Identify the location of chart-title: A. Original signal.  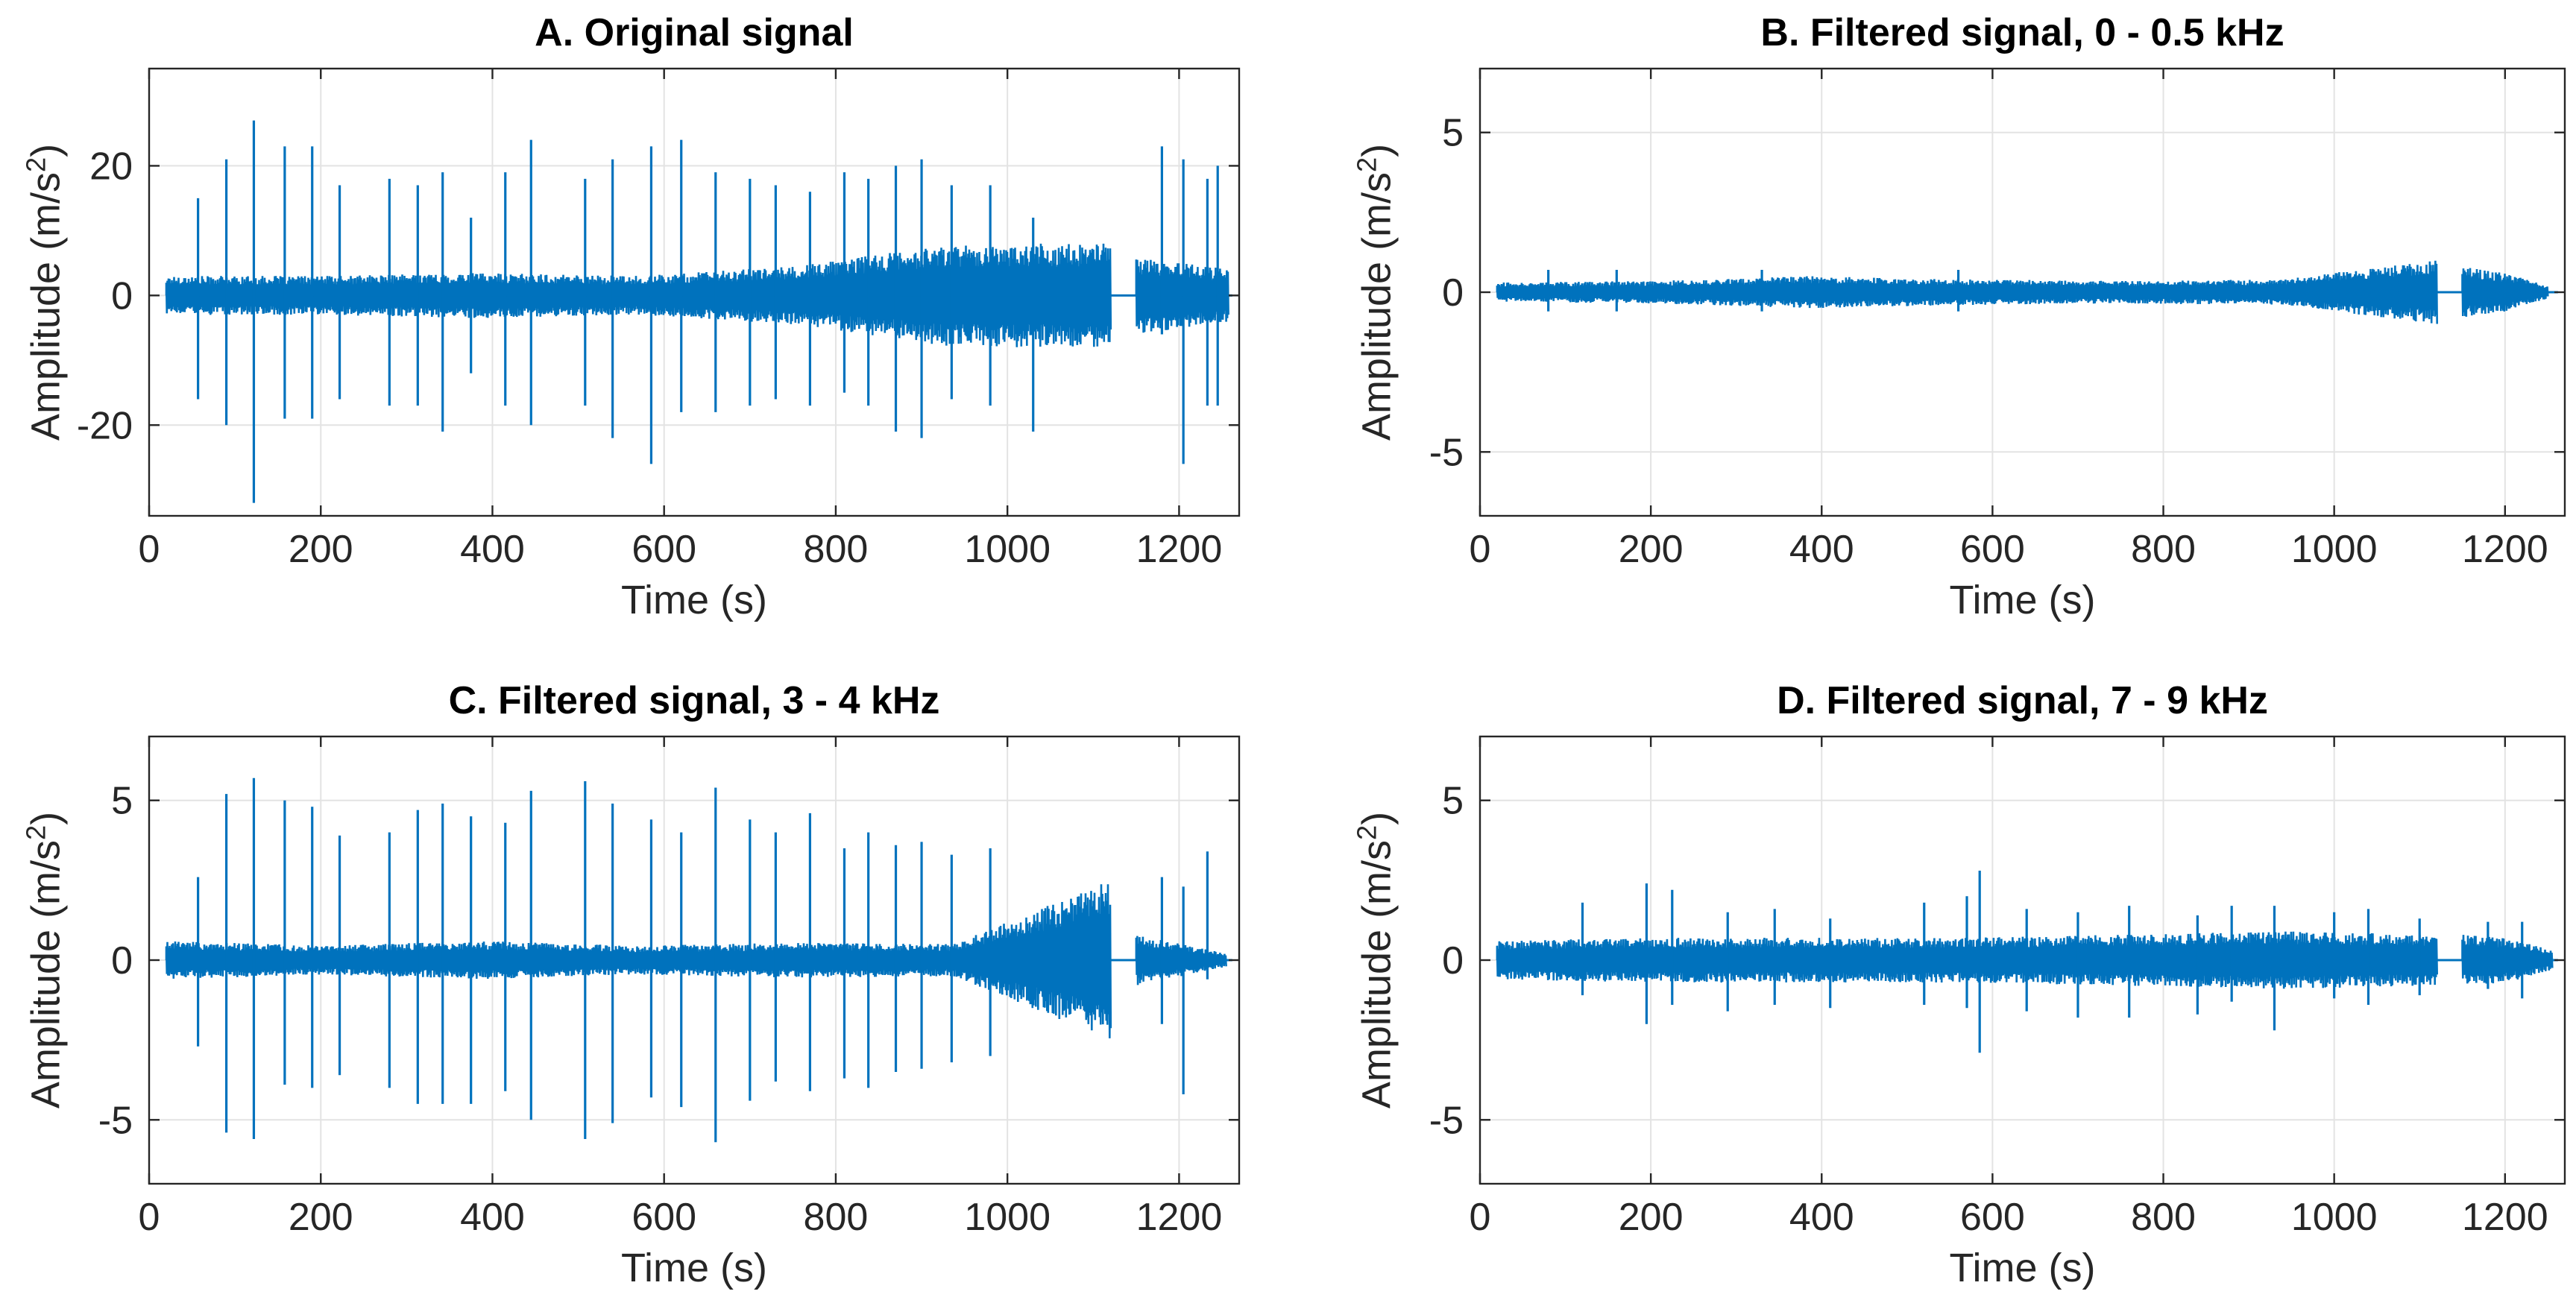
(694, 32).